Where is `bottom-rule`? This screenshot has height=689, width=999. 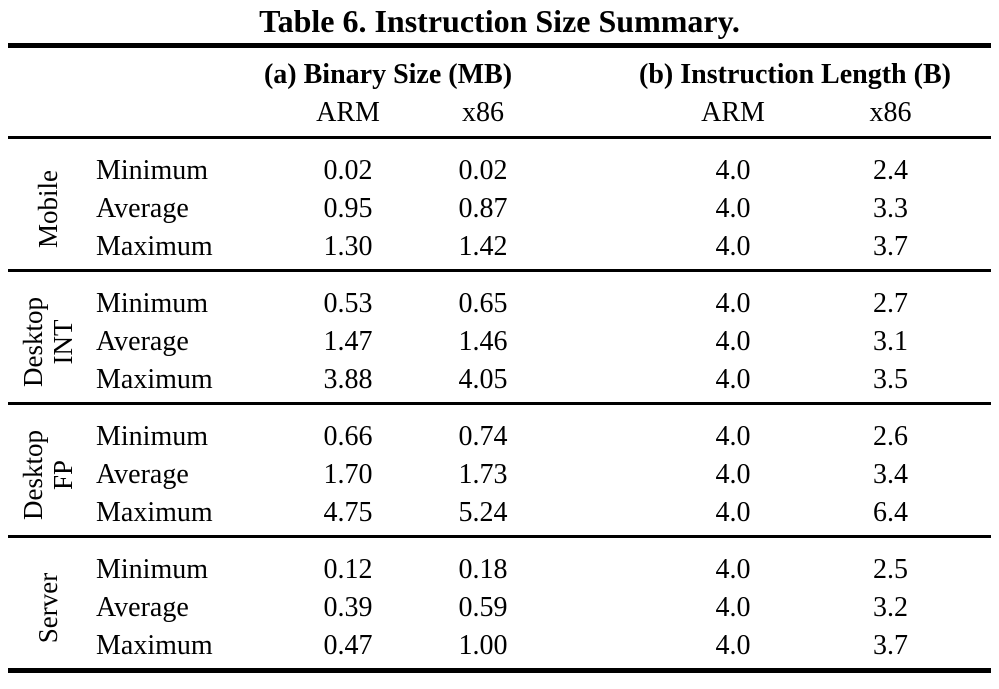 bottom-rule is located at coordinates (499, 670).